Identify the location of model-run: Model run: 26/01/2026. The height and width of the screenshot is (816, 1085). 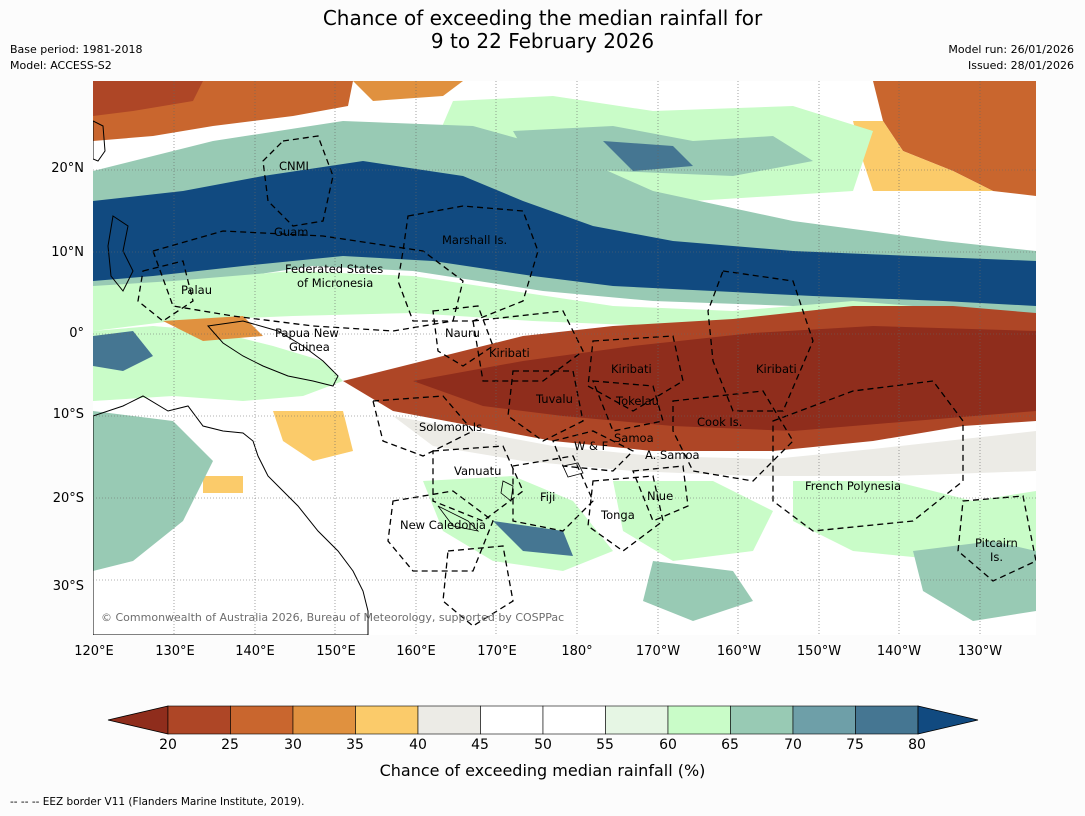
(1011, 49).